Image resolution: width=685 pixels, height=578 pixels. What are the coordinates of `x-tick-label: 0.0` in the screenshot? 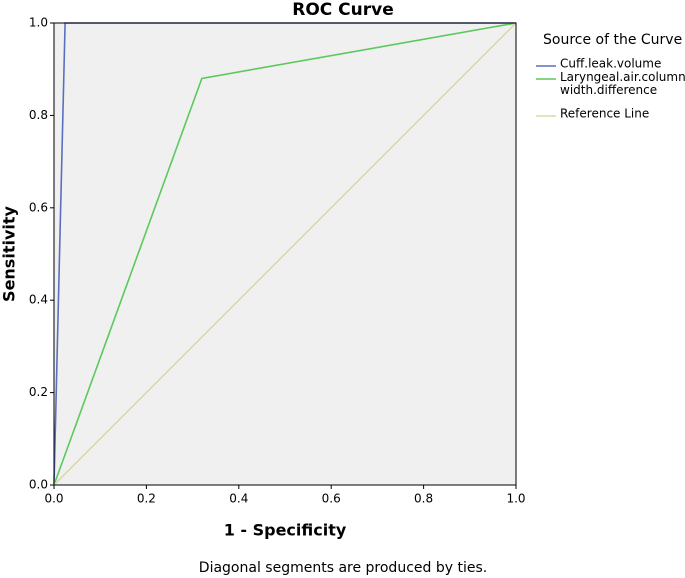 It's located at (53, 499).